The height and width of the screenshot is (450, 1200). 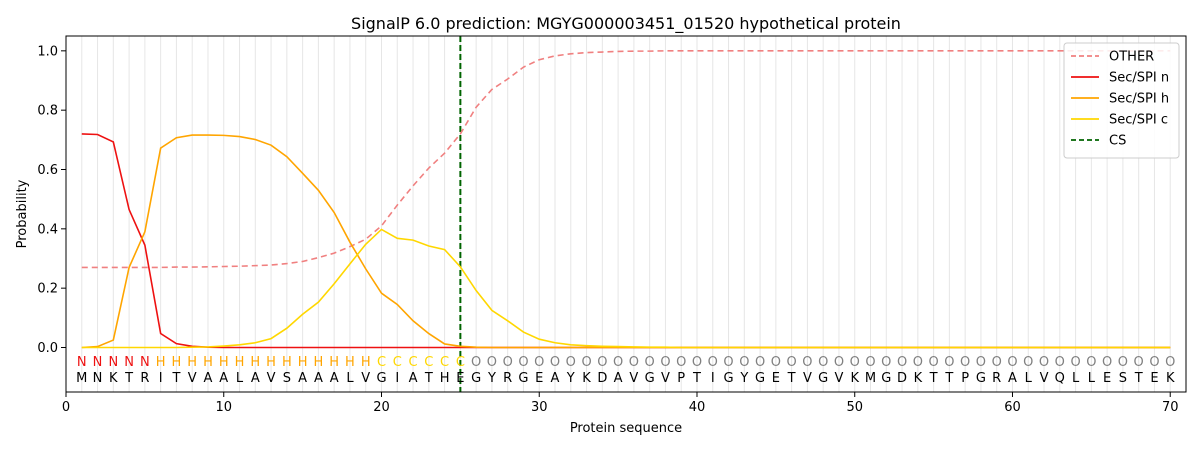 I want to click on x-tick-label: 0, so click(x=66, y=407).